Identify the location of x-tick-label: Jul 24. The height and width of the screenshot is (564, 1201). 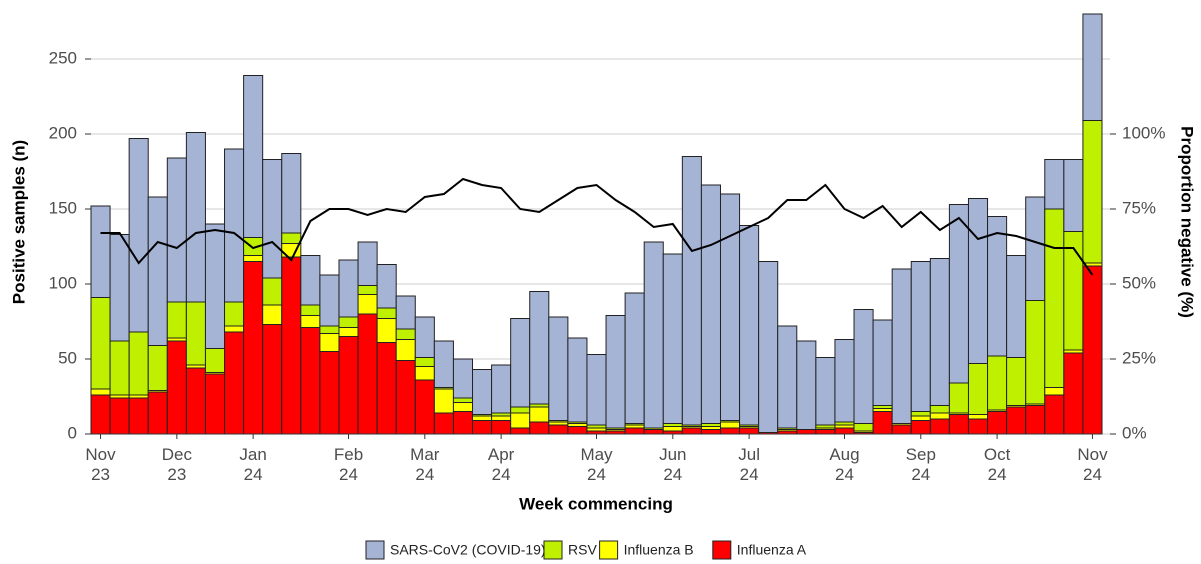
(749, 464).